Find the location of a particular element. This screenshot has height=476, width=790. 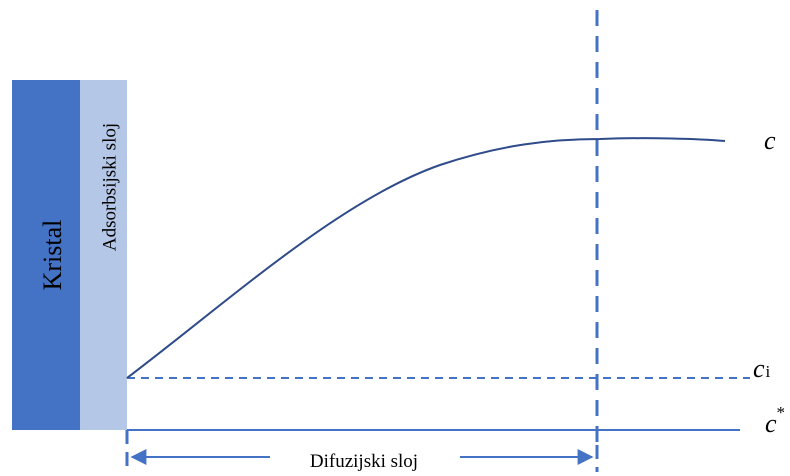

crystal-block is located at coordinates (46, 255).